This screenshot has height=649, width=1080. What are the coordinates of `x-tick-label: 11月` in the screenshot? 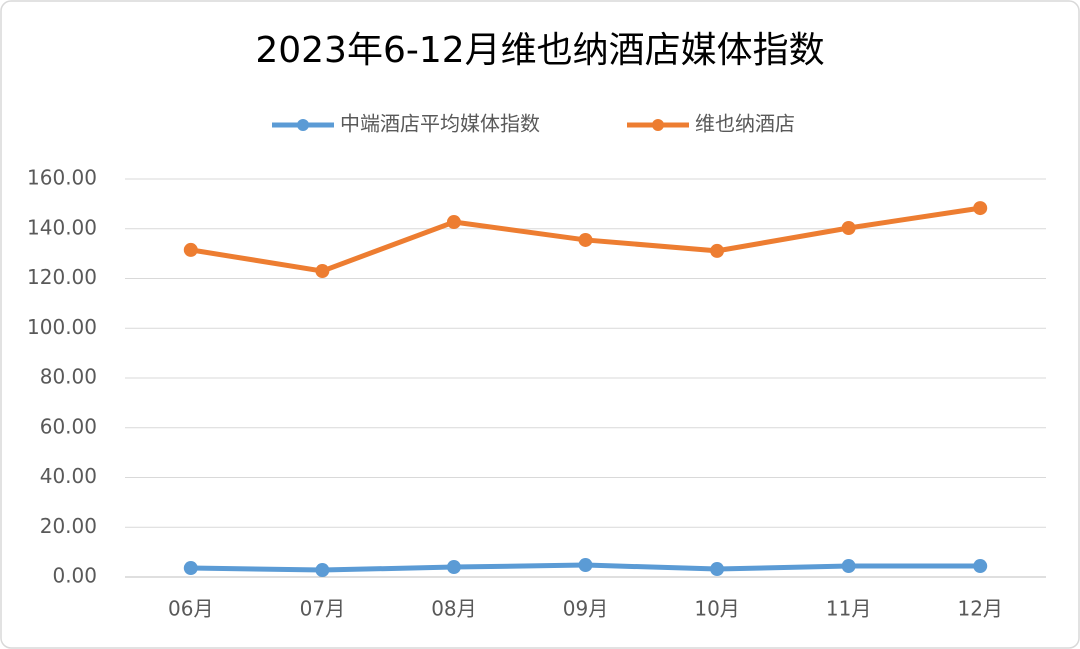 It's located at (848, 609).